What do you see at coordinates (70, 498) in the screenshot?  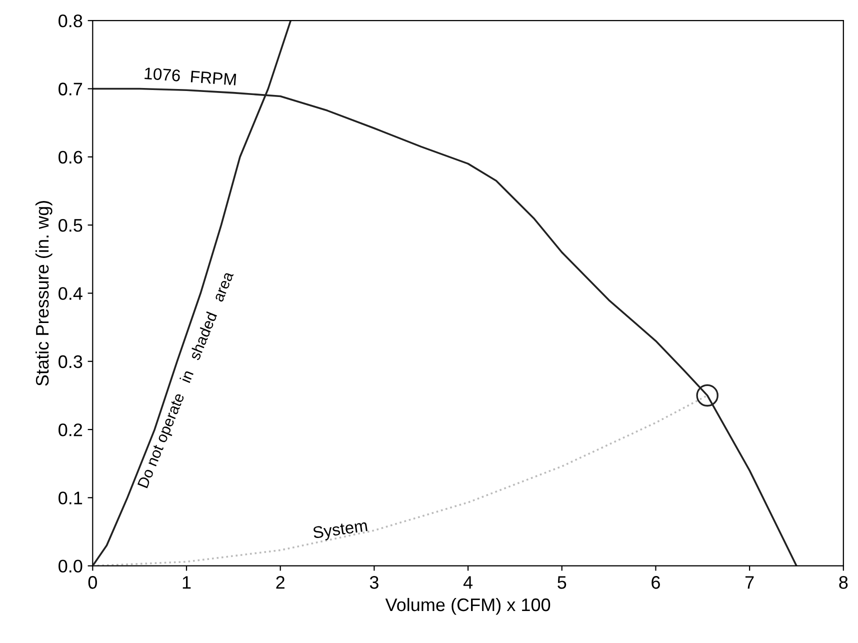 I see `y-tick-label: 0.1` at bounding box center [70, 498].